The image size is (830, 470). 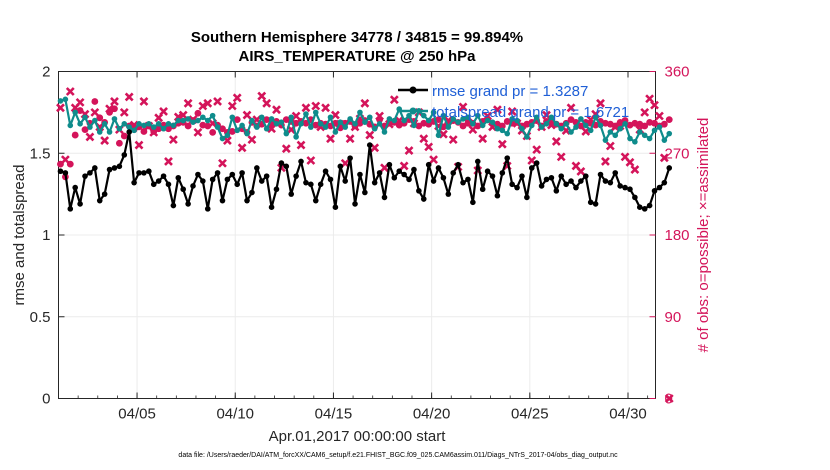 I want to click on y-tick-label: 1, so click(x=46, y=235).